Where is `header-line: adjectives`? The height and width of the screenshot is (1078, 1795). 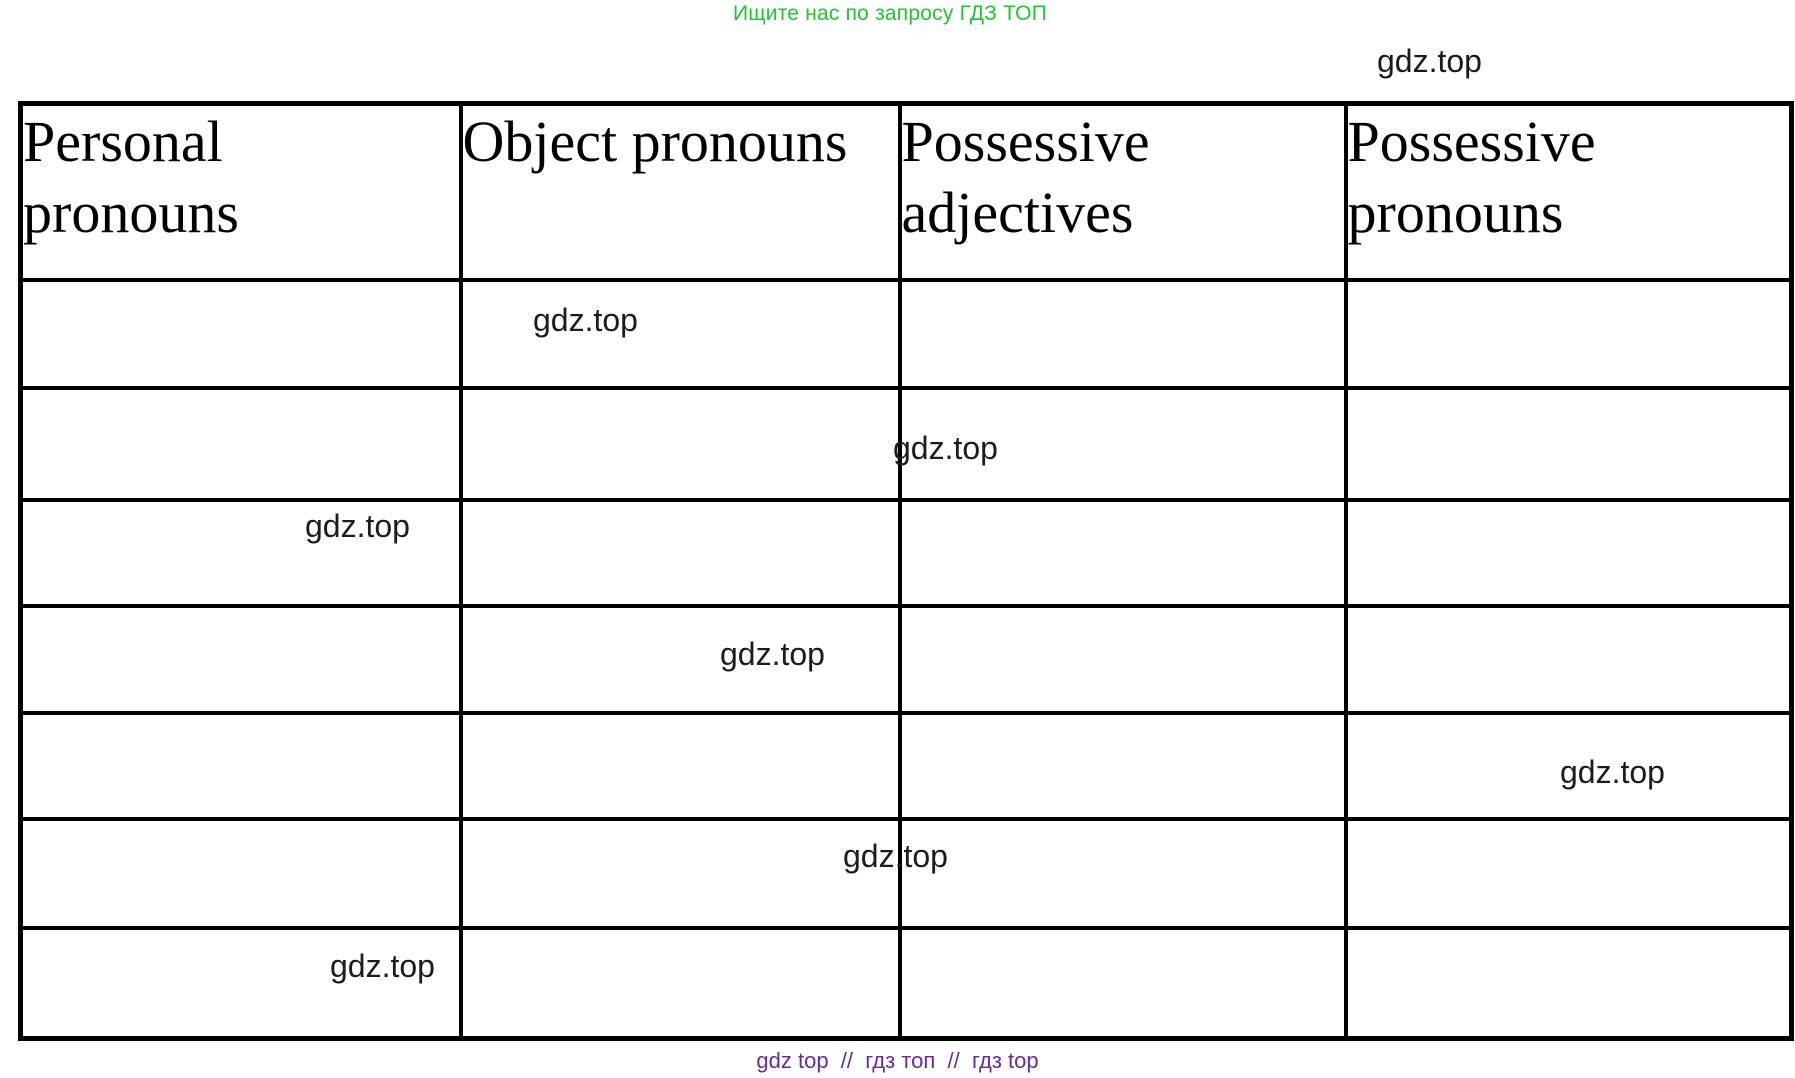 header-line: adjectives is located at coordinates (1017, 212).